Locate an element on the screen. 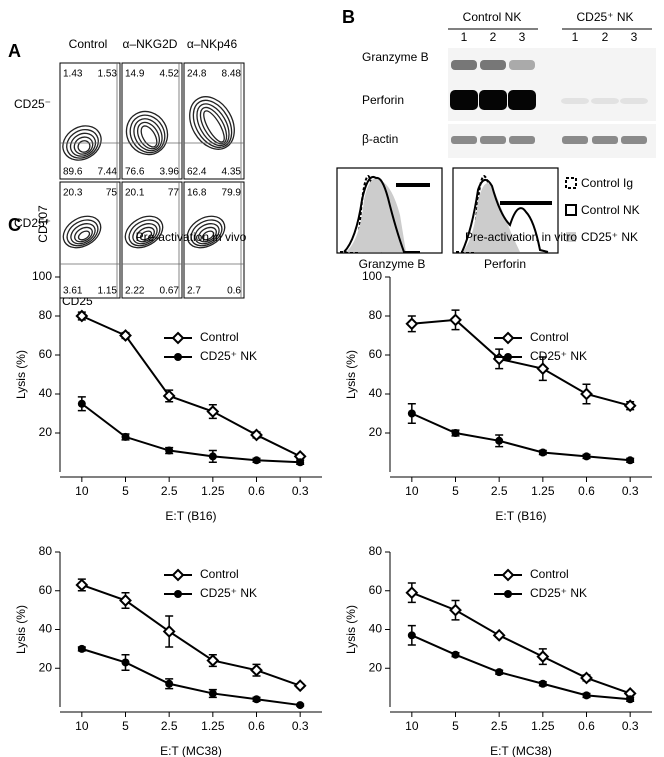 The width and height of the screenshot is (664, 757). x-tick-label: 5 is located at coordinates (125, 491).